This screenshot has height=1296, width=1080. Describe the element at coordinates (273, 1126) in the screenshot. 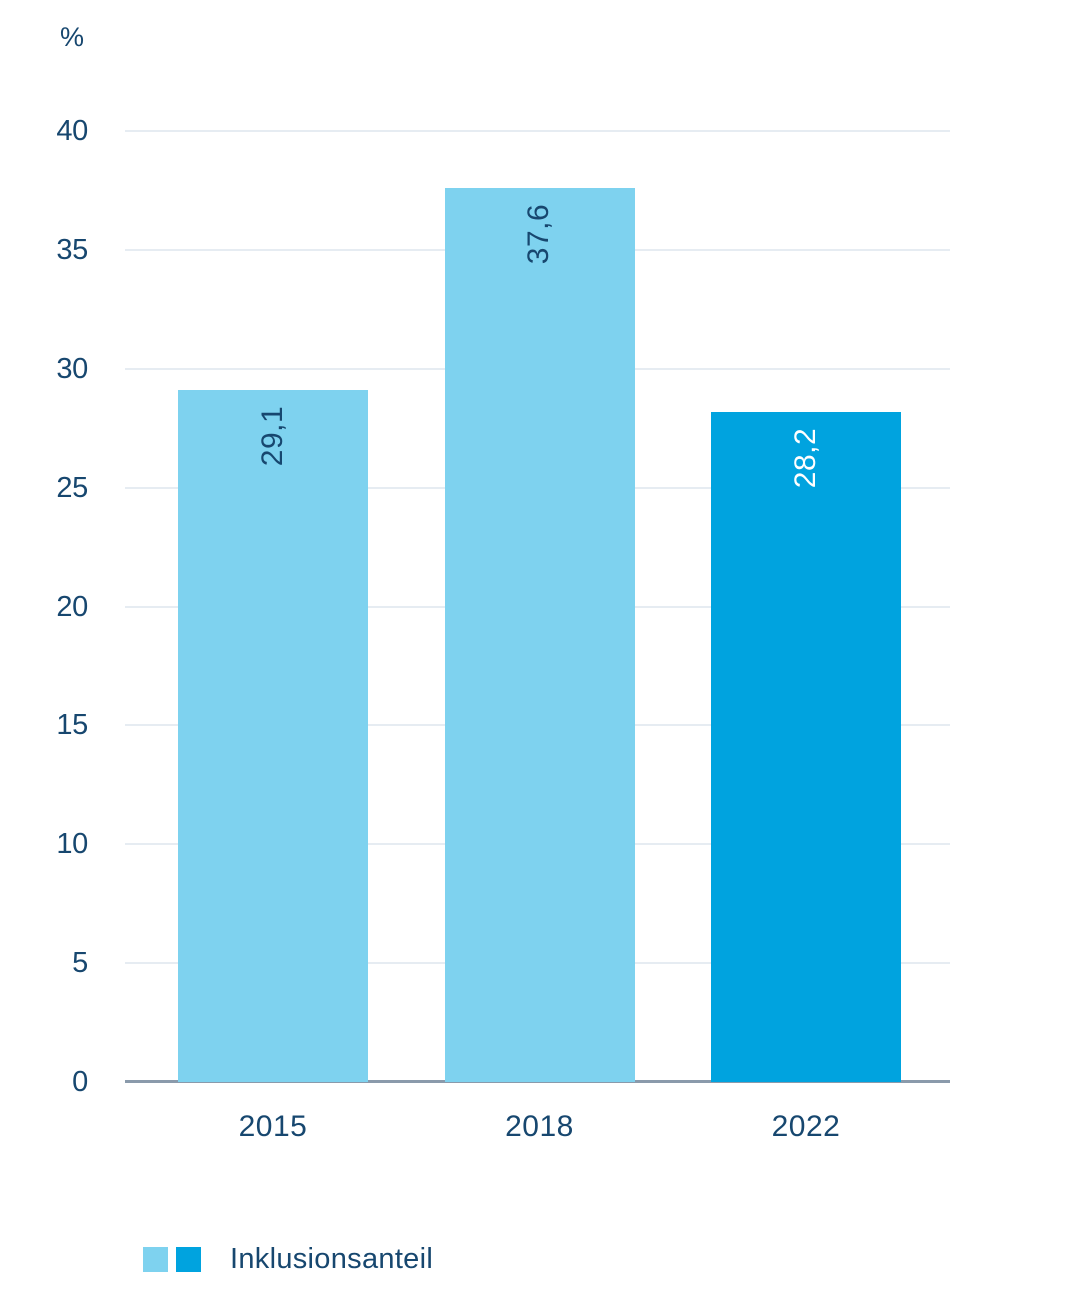

I see `x-category-label-2015: 2015` at that location.